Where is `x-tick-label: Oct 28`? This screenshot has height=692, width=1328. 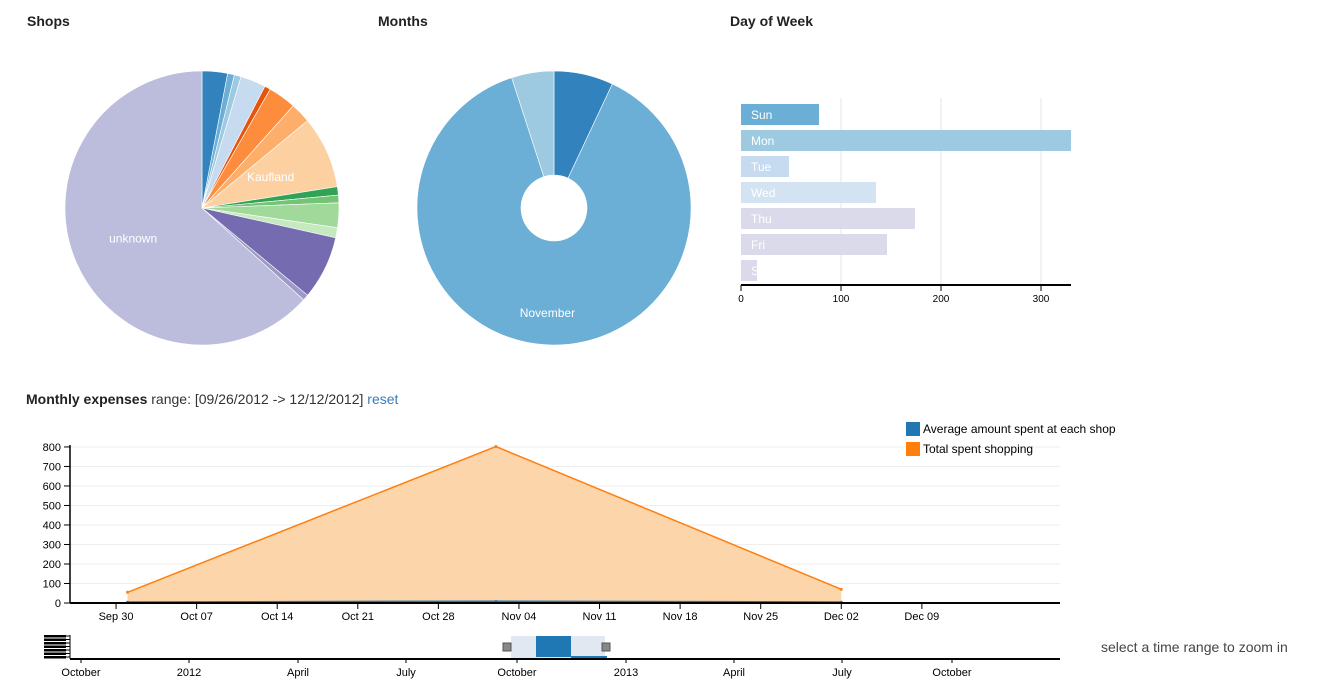
x-tick-label: Oct 28 is located at coordinates (438, 617).